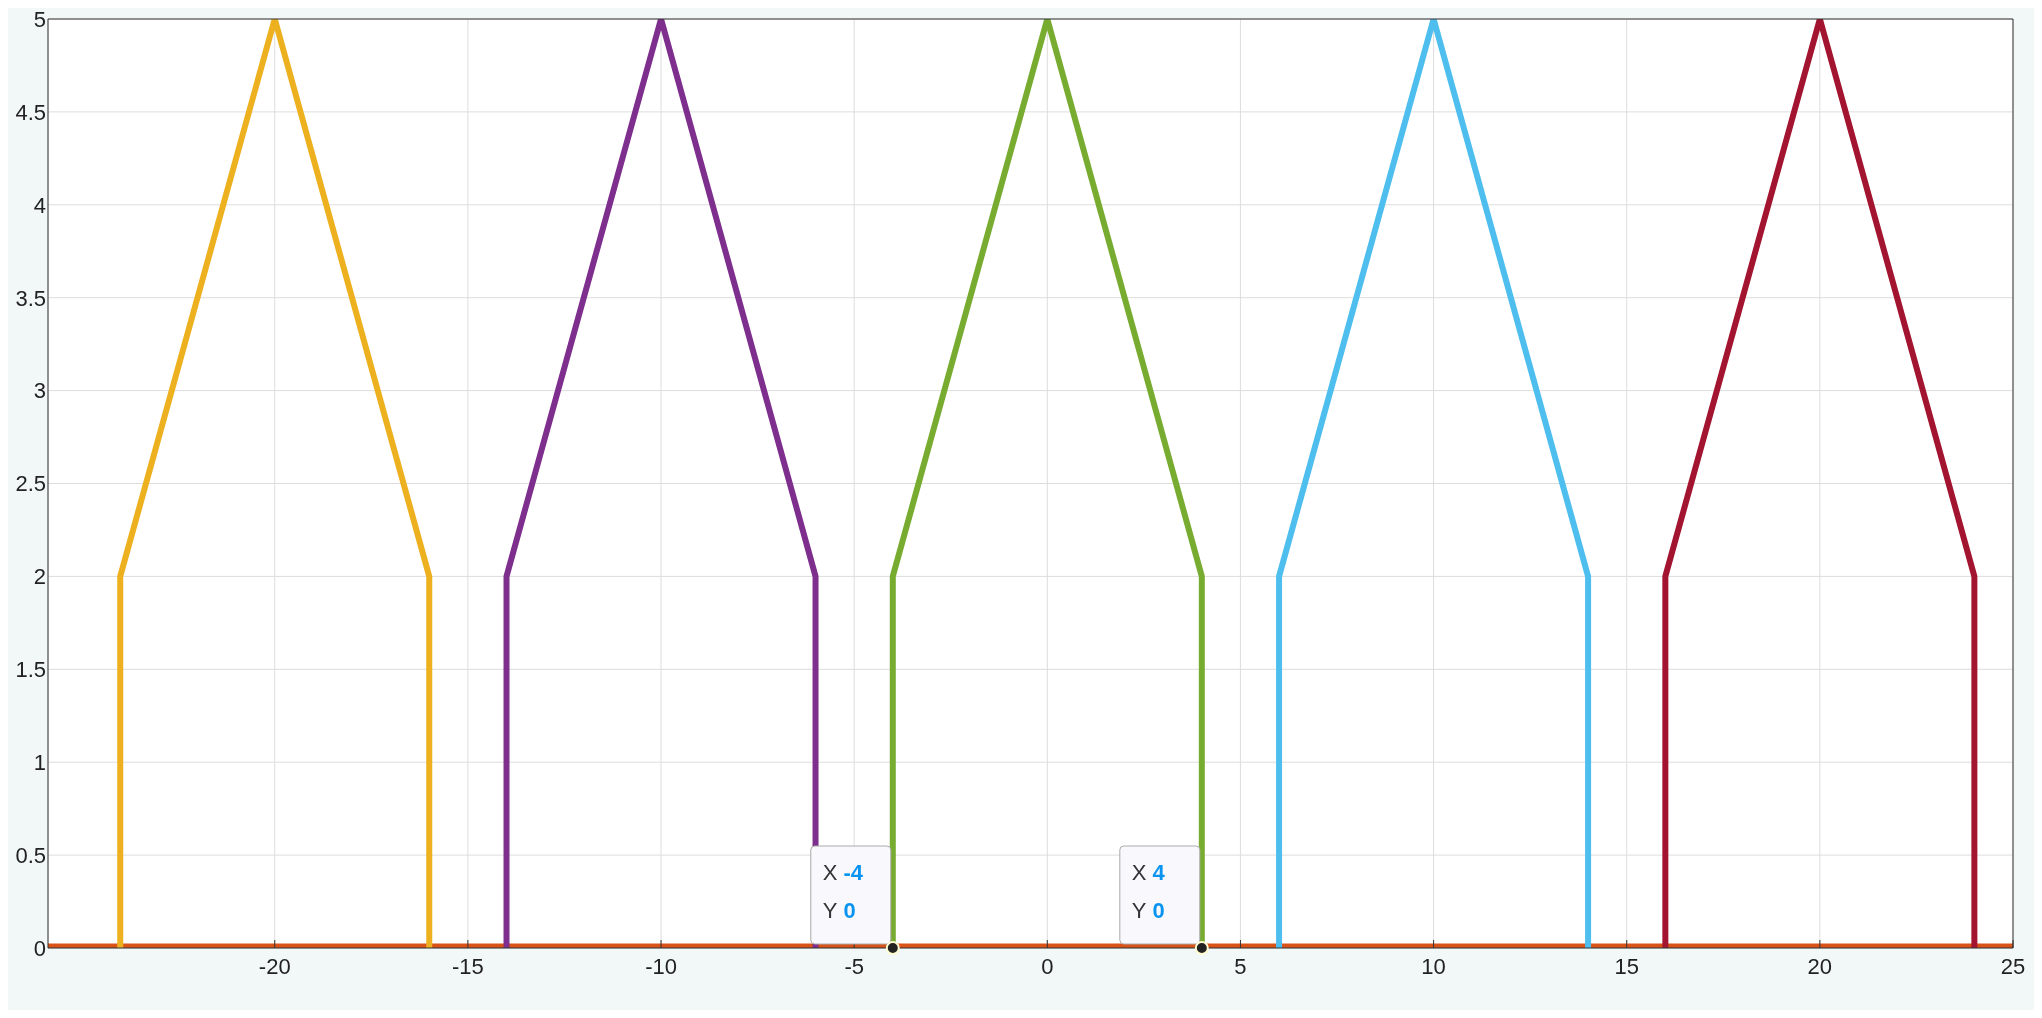 The width and height of the screenshot is (2042, 1018). I want to click on data-tip: X -4 Y 0, so click(851, 895).